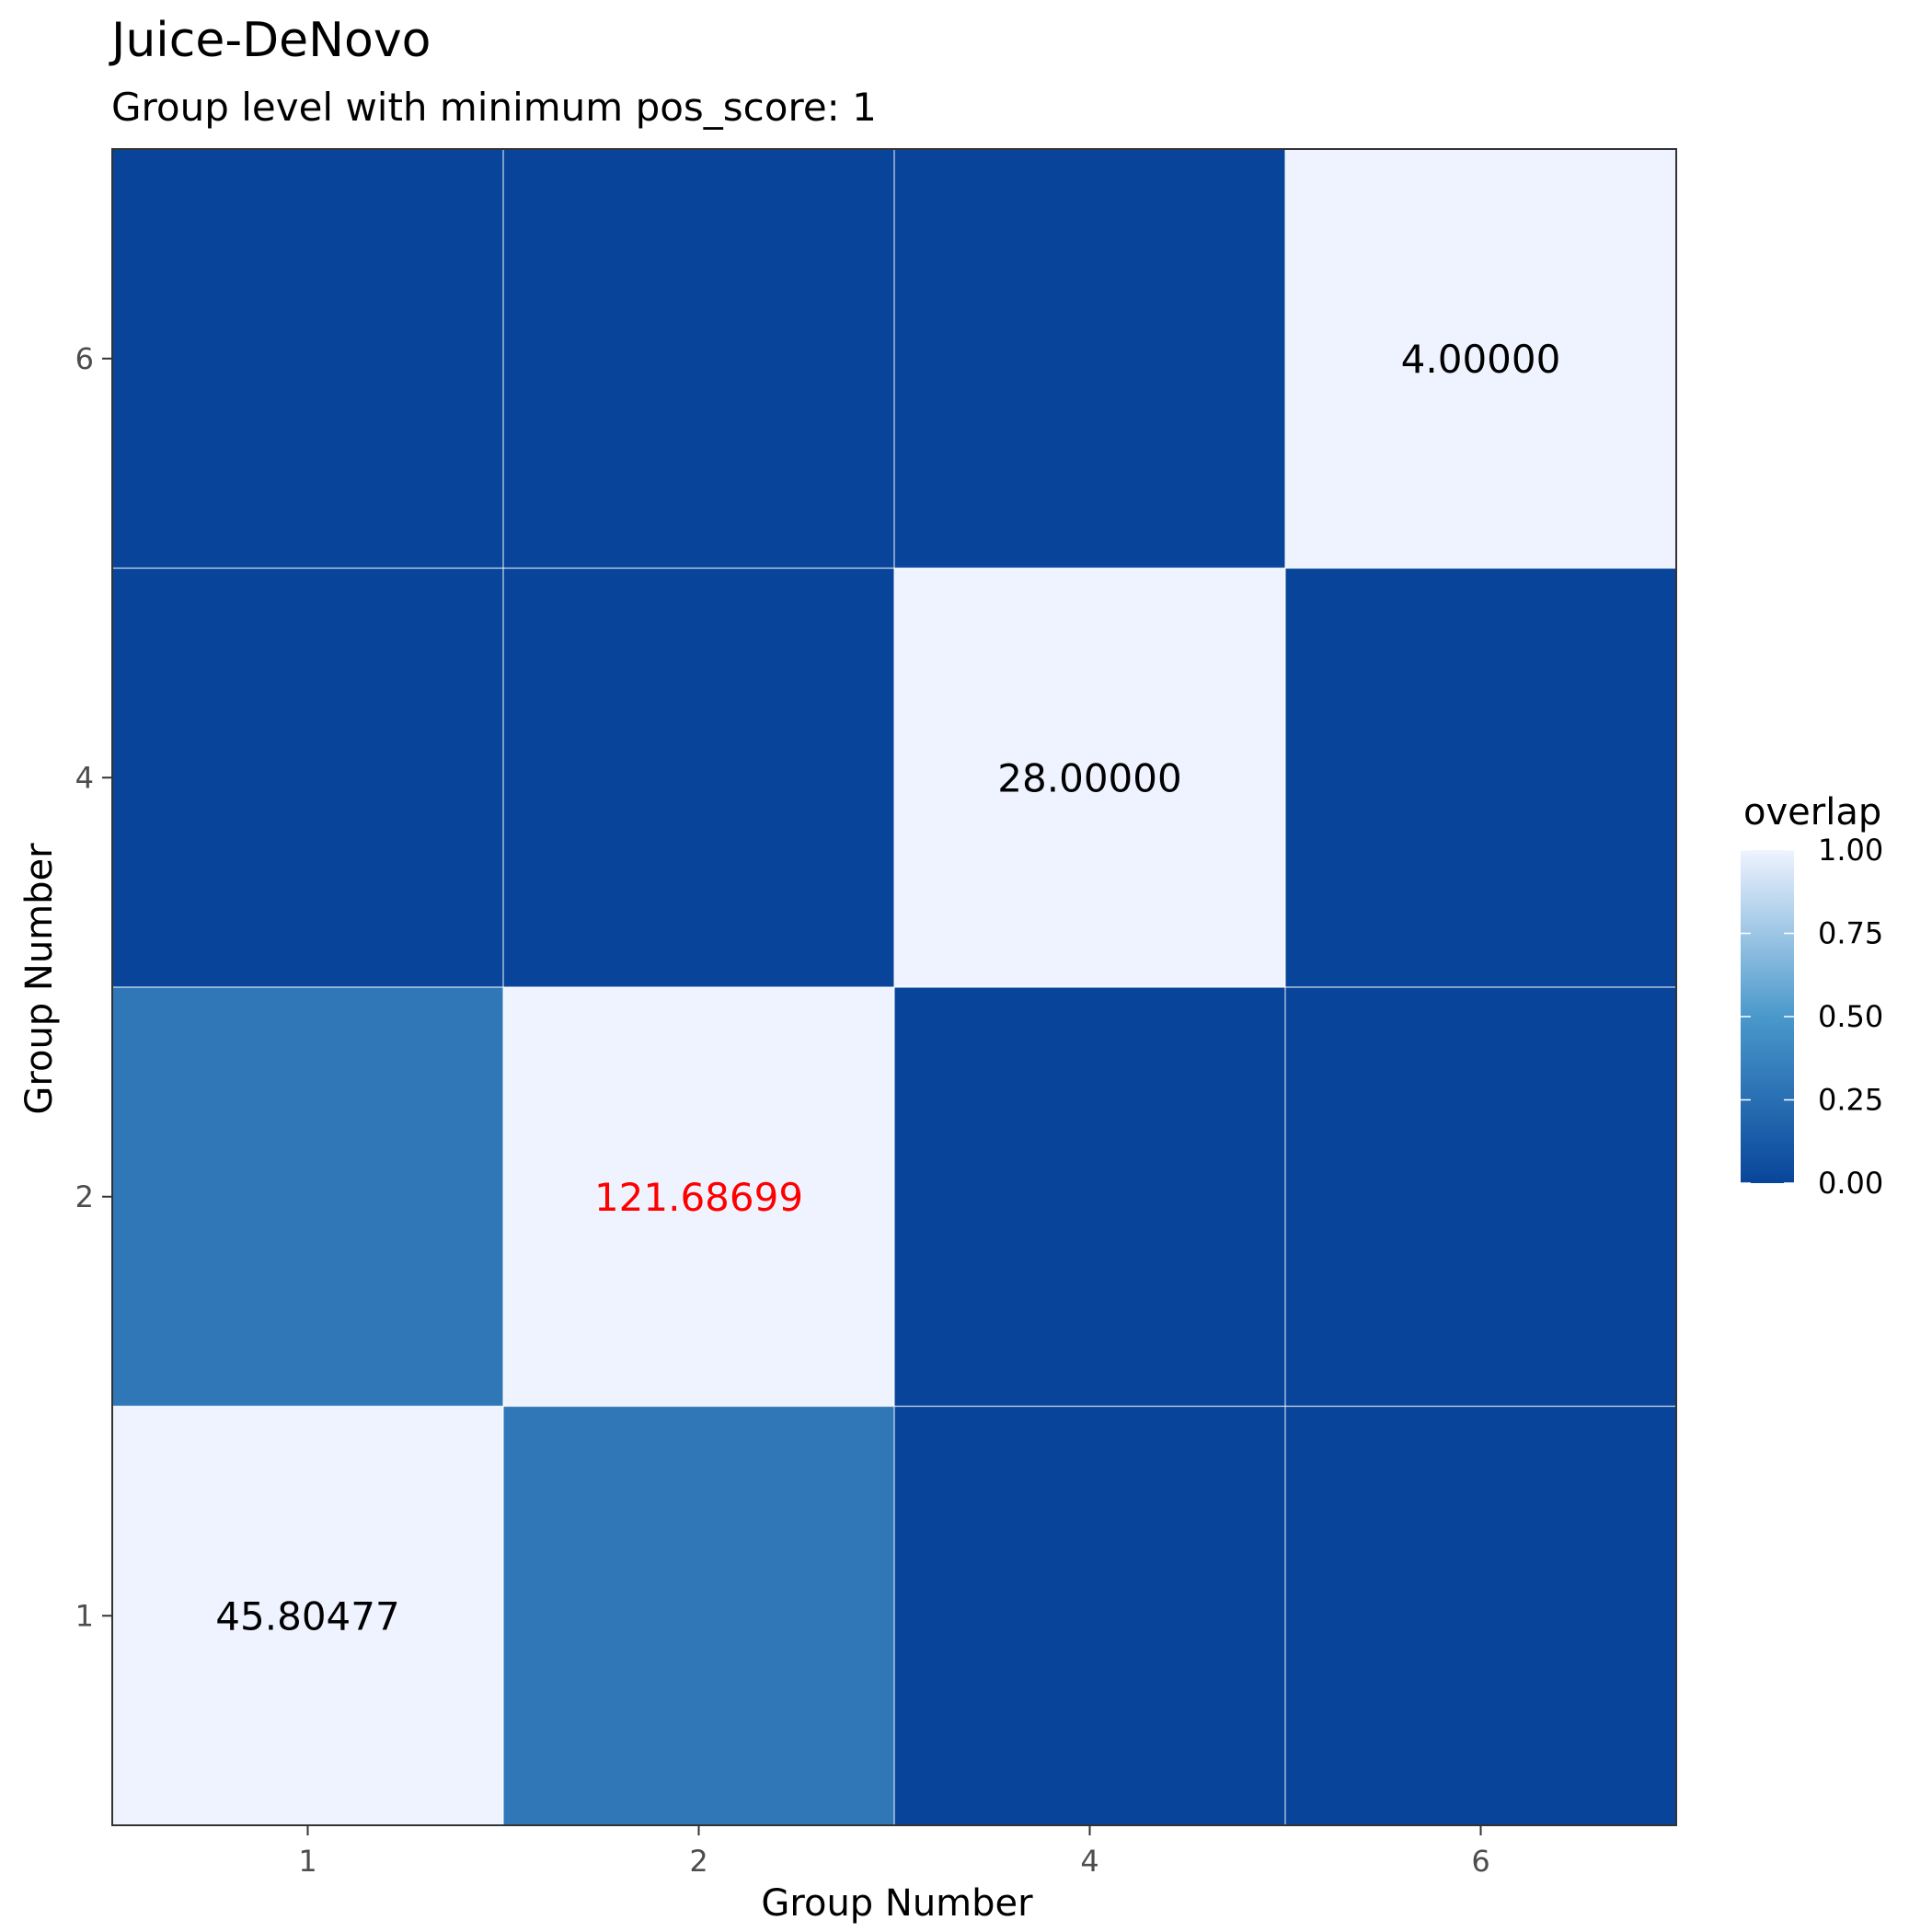  I want to click on y-tick-label: 4, so click(84, 777).